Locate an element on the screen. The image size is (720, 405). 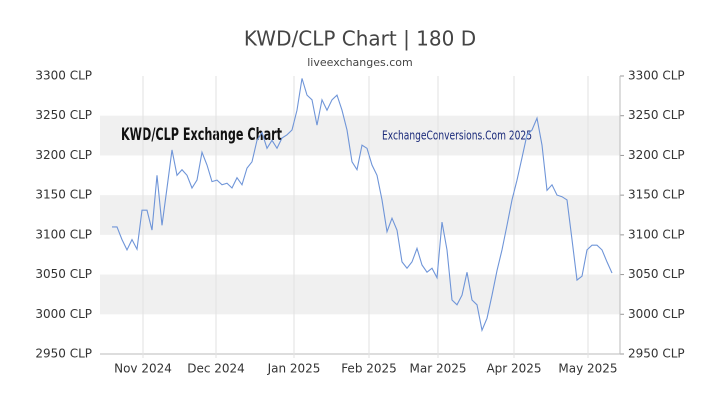
y2-tick-label: 3250 CLP is located at coordinates (656, 115).